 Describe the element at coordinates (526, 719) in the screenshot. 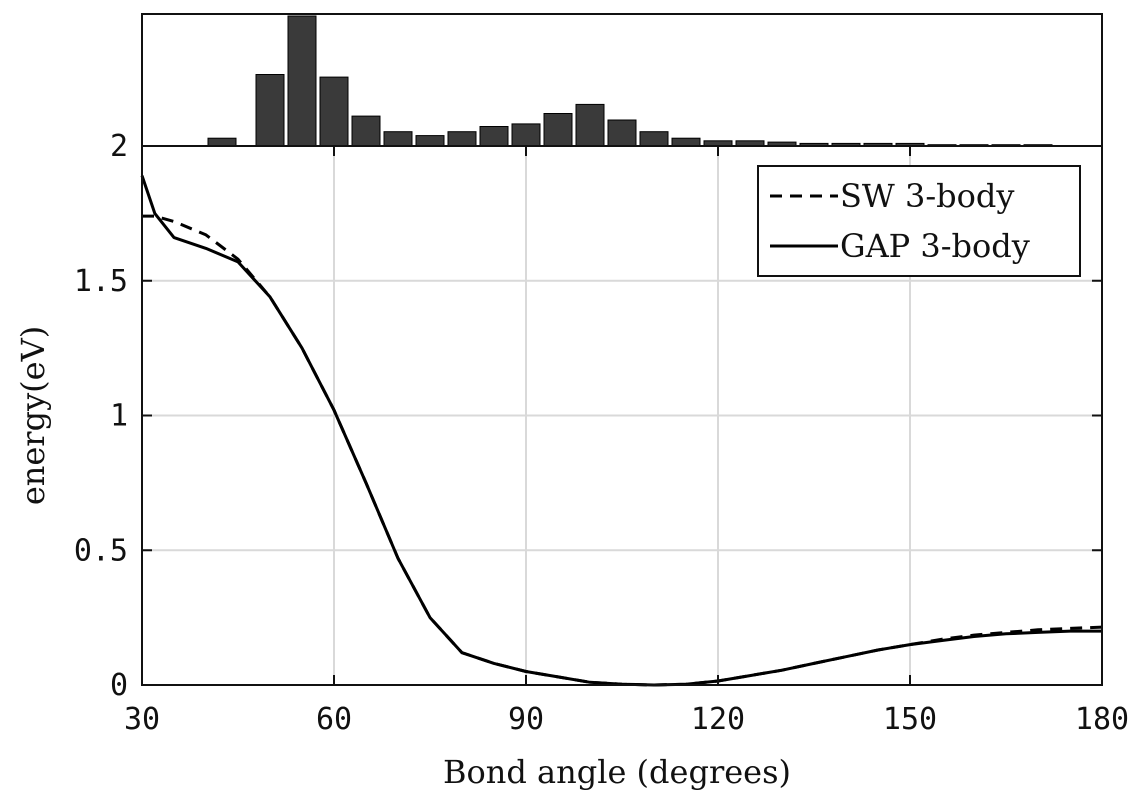

I see `x-tick-label: 90` at that location.